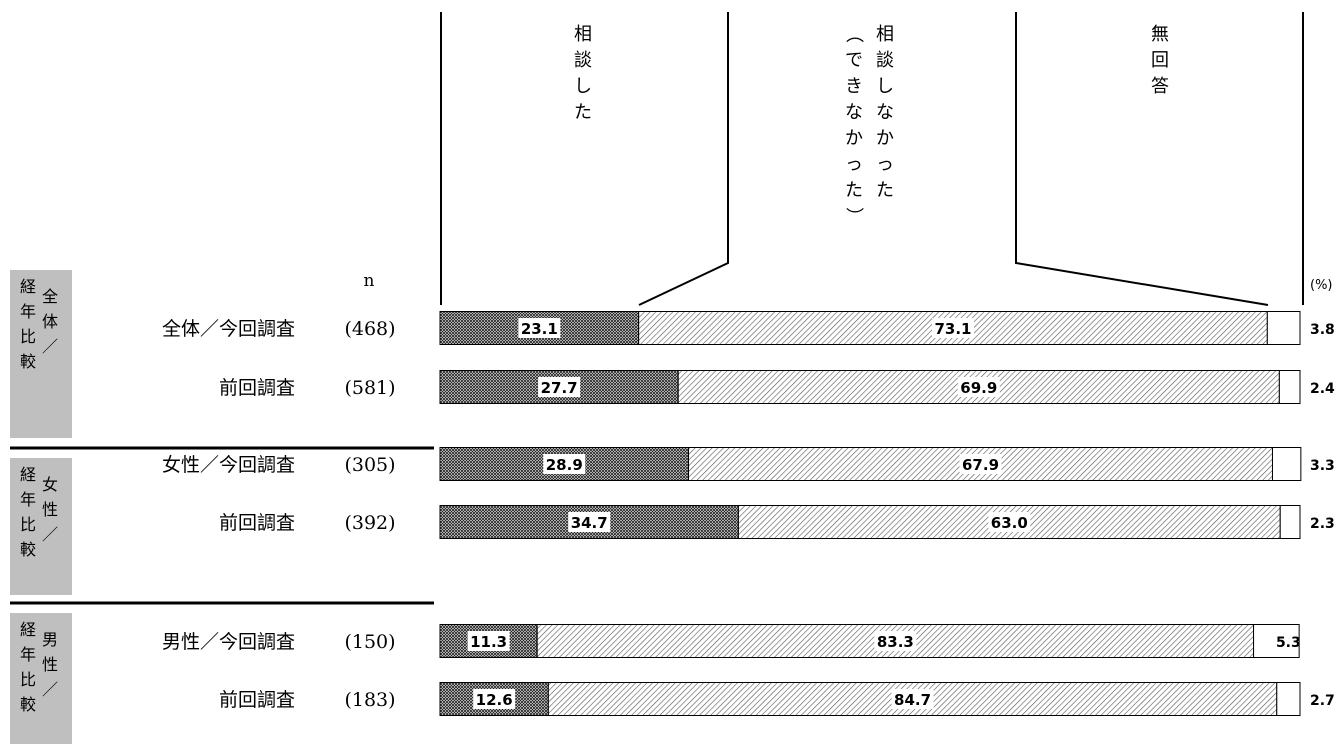 This screenshot has width=1342, height=744. I want to click on value-label-r5-s1: 11.3, so click(488, 642).